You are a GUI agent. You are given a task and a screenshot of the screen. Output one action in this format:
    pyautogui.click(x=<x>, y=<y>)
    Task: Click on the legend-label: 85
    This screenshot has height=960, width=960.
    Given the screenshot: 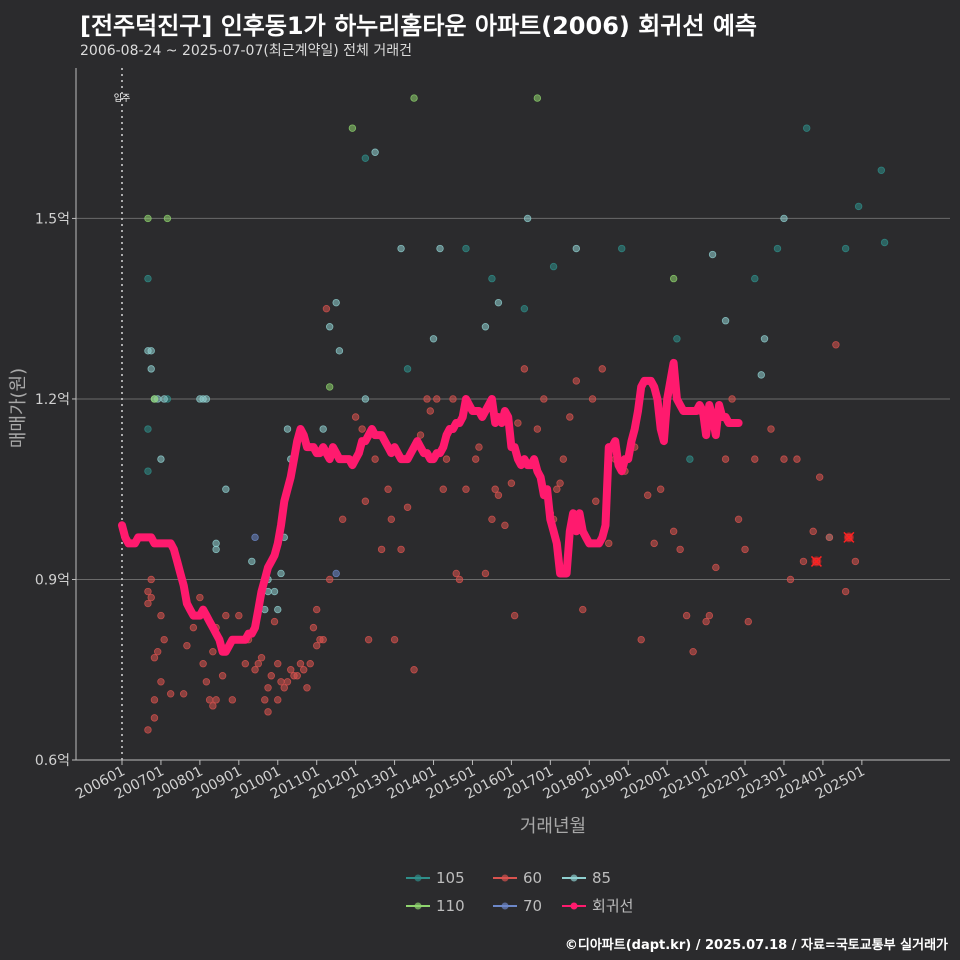 What is the action you would take?
    pyautogui.click(x=601, y=878)
    